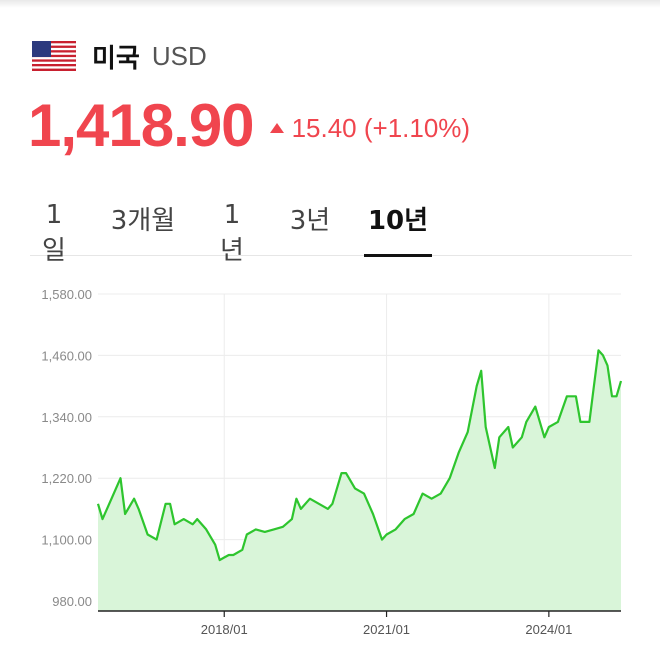 This screenshot has height=654, width=660. What do you see at coordinates (143, 221) in the screenshot?
I see `tab-3months: 3개월` at bounding box center [143, 221].